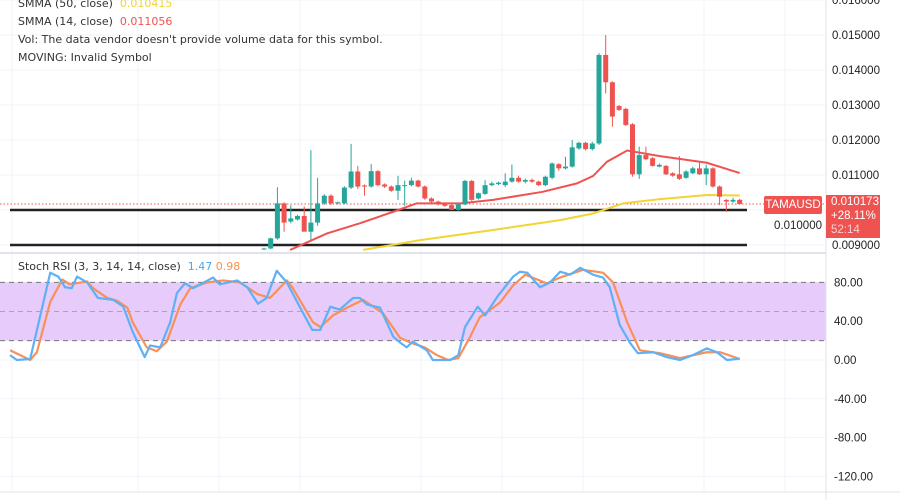 Image resolution: width=900 pixels, height=500 pixels. Describe the element at coordinates (853, 216) in the screenshot. I see `price-tag: 0.010173 +28.11% 52:14` at that location.